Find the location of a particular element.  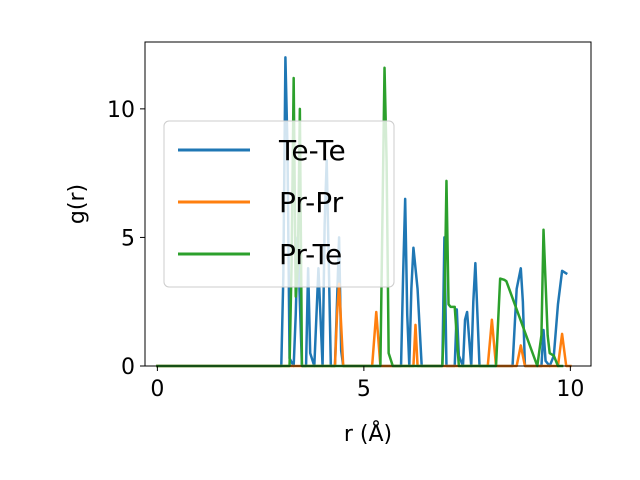

y-axis-ticks: 0 5 10 is located at coordinates (126, 239).